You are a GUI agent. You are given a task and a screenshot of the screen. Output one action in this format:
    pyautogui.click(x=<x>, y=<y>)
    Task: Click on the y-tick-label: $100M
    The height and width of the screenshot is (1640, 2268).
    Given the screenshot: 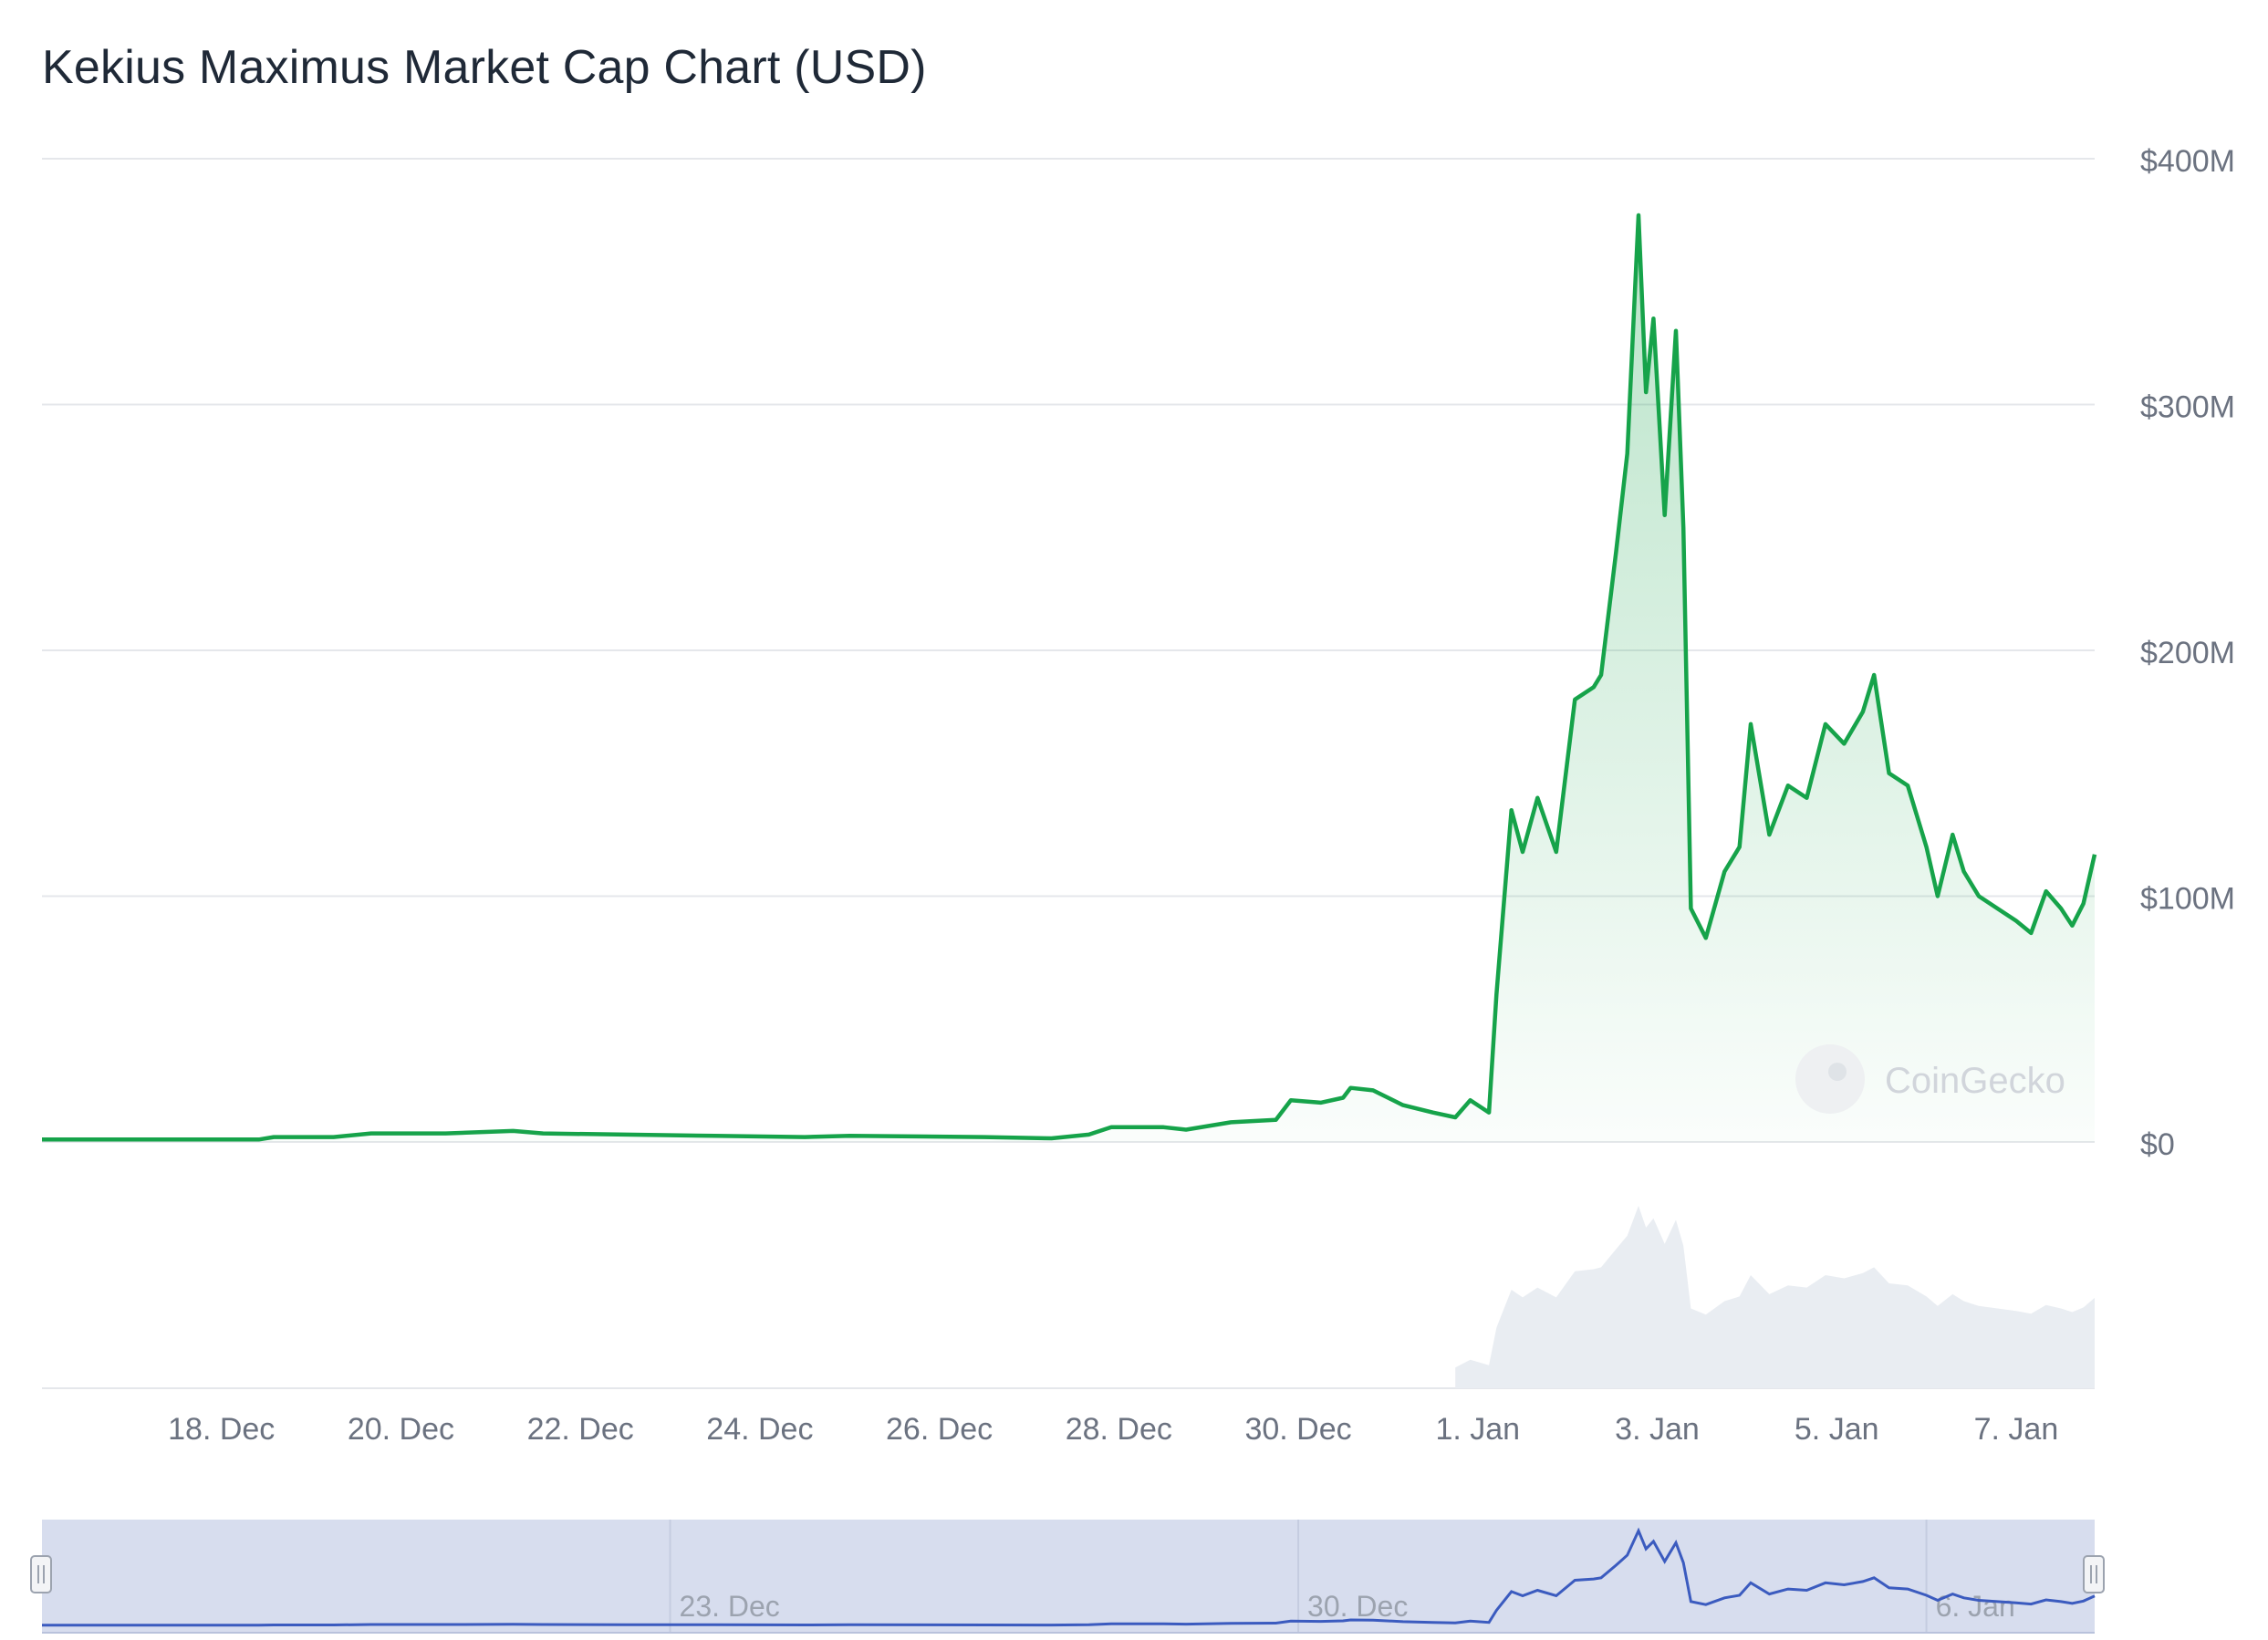 What is the action you would take?
    pyautogui.click(x=2187, y=900)
    